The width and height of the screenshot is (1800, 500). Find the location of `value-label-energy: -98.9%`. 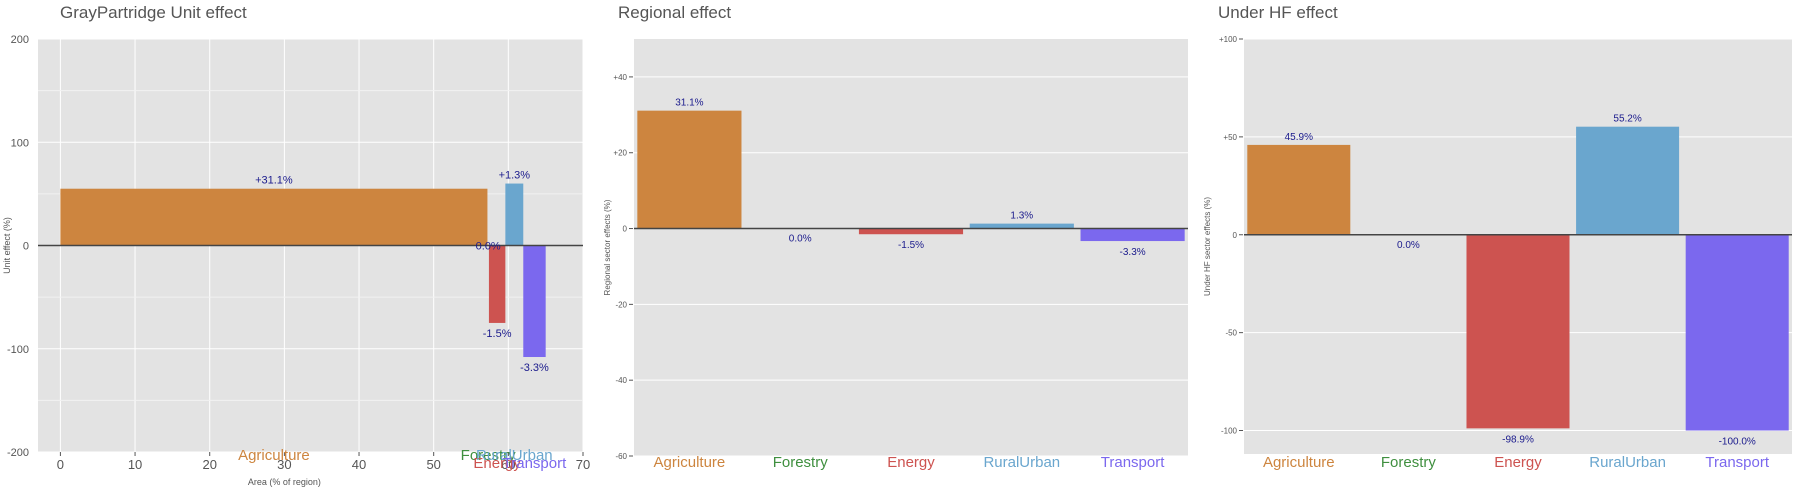

value-label-energy: -98.9% is located at coordinates (1518, 439).